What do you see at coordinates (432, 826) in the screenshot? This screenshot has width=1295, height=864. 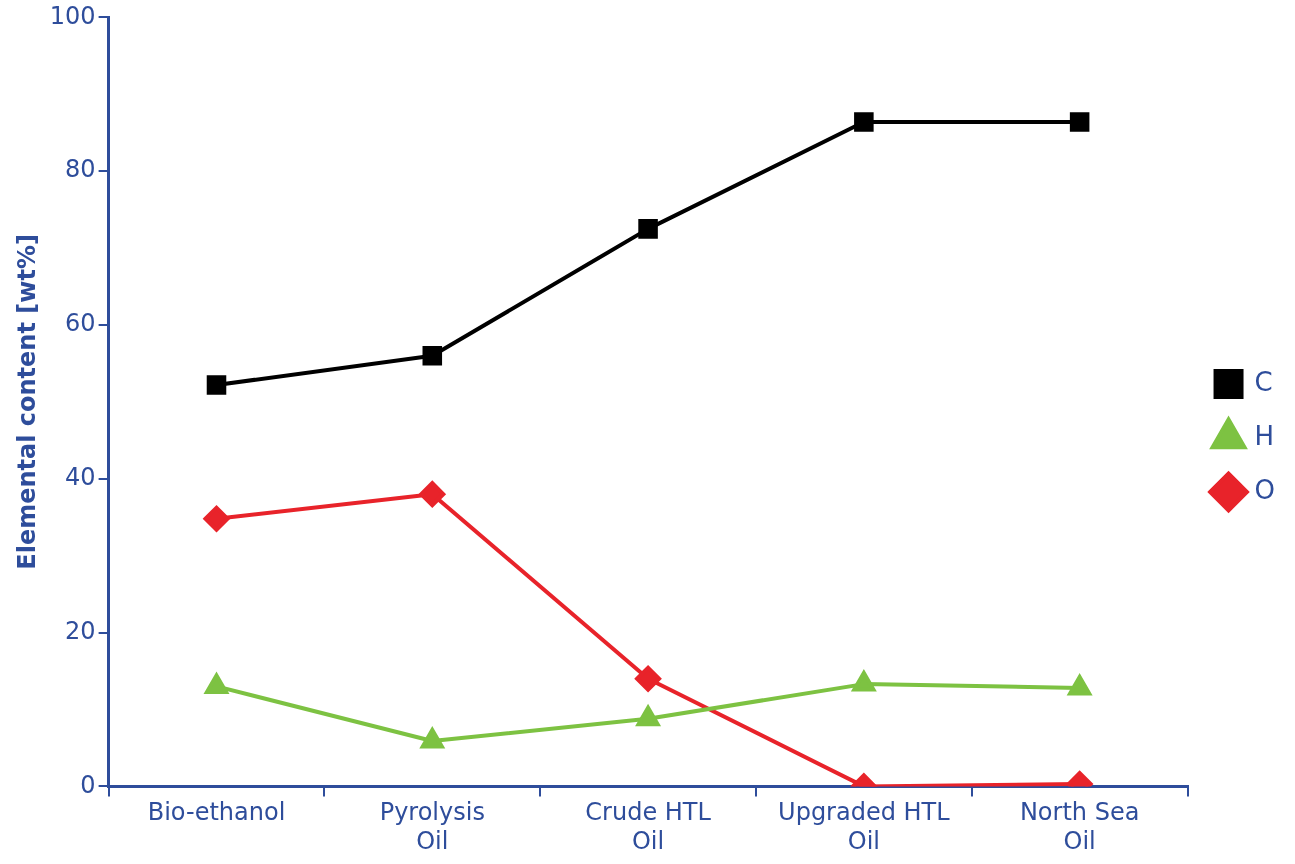 I see `x-tick-label: Pyrolysis Oil` at bounding box center [432, 826].